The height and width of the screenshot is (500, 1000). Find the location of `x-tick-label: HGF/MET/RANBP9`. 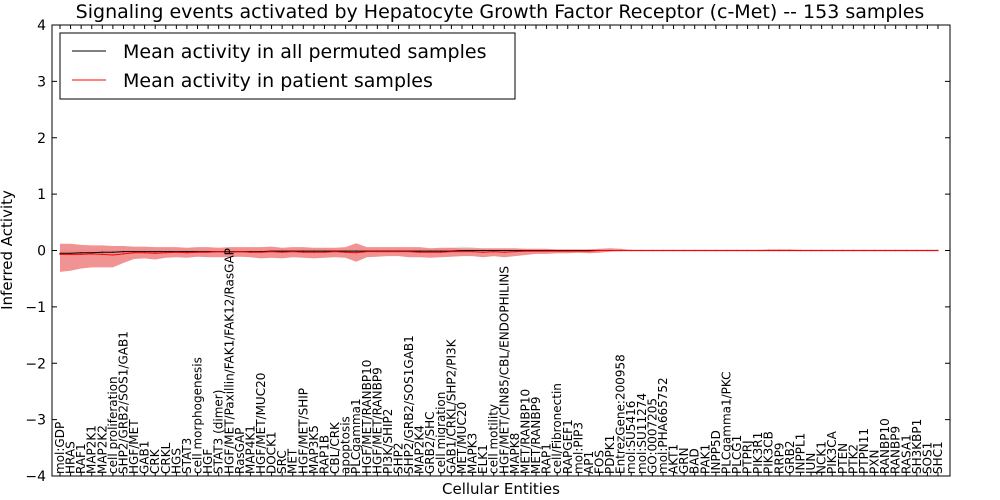

x-tick-label: HGF/MET/RANBP9 is located at coordinates (377, 420).